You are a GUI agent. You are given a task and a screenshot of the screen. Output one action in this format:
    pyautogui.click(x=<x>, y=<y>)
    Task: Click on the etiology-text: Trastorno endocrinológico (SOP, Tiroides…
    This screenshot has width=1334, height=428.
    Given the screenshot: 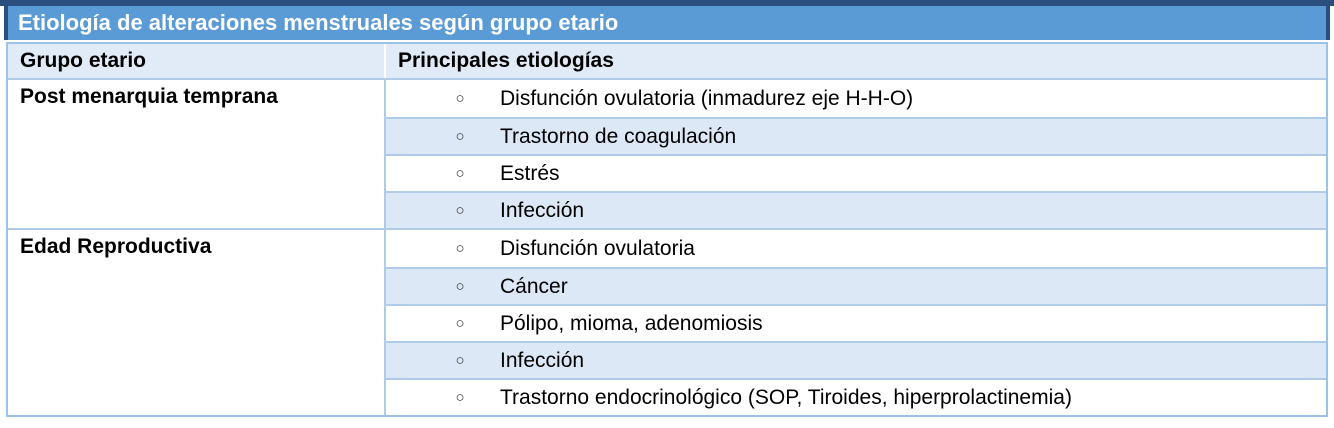 What is the action you would take?
    pyautogui.click(x=786, y=397)
    